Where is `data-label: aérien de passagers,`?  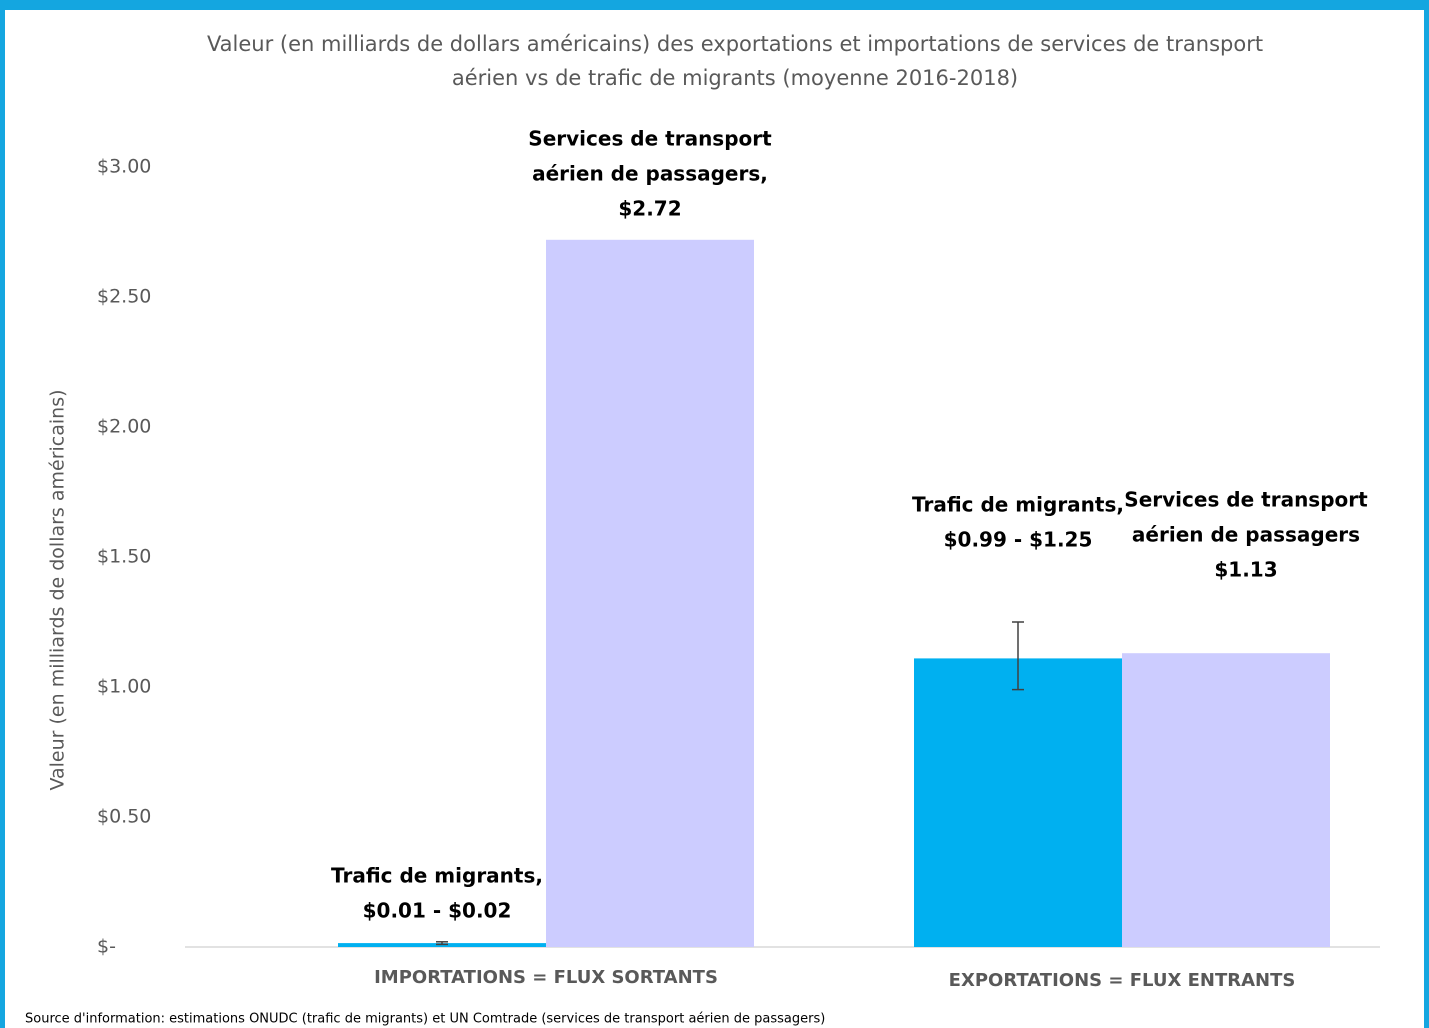 data-label: aérien de passagers, is located at coordinates (650, 173).